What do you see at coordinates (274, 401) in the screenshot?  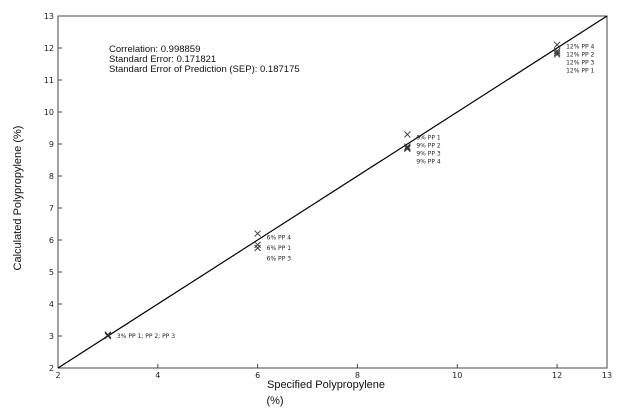 I see `x-axis-unit: (%)` at bounding box center [274, 401].